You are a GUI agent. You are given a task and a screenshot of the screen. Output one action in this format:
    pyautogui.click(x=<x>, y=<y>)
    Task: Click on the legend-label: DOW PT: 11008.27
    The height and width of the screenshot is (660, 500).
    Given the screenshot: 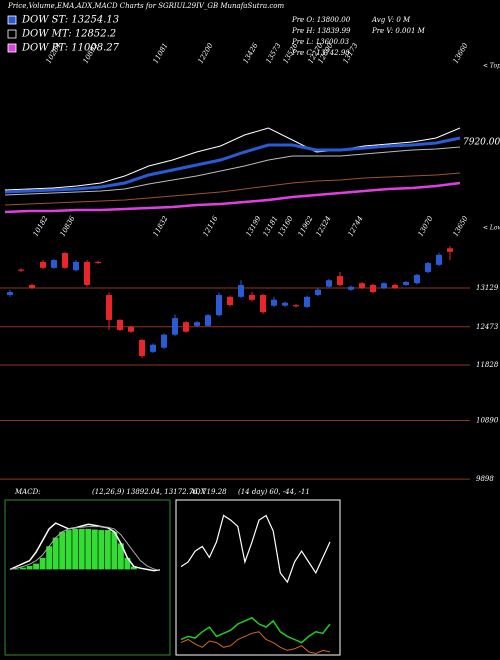 What is the action you would take?
    pyautogui.click(x=70, y=48)
    